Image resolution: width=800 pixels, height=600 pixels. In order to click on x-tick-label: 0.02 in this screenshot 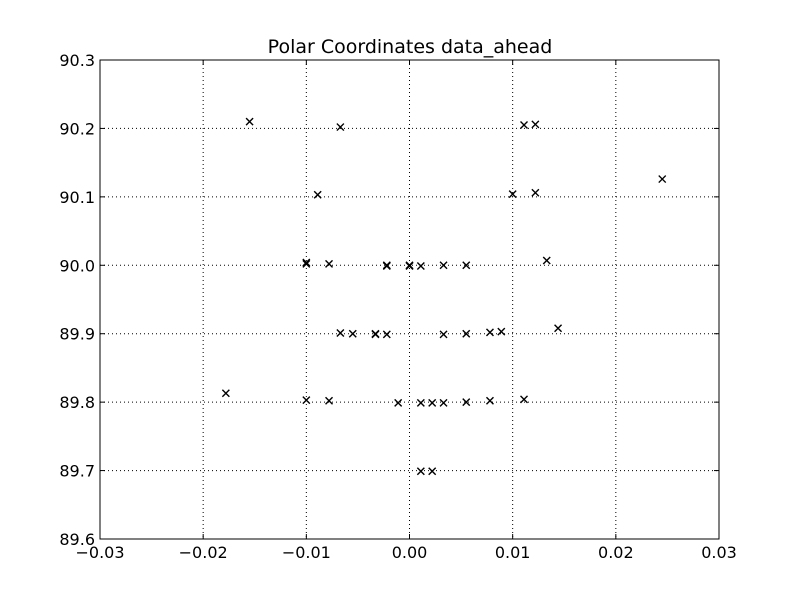, I will do `click(616, 552)`.